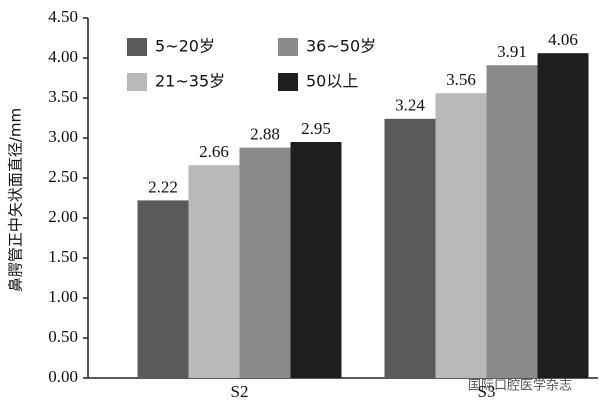  What do you see at coordinates (63, 216) in the screenshot?
I see `y-tick-label: 2.00` at bounding box center [63, 216].